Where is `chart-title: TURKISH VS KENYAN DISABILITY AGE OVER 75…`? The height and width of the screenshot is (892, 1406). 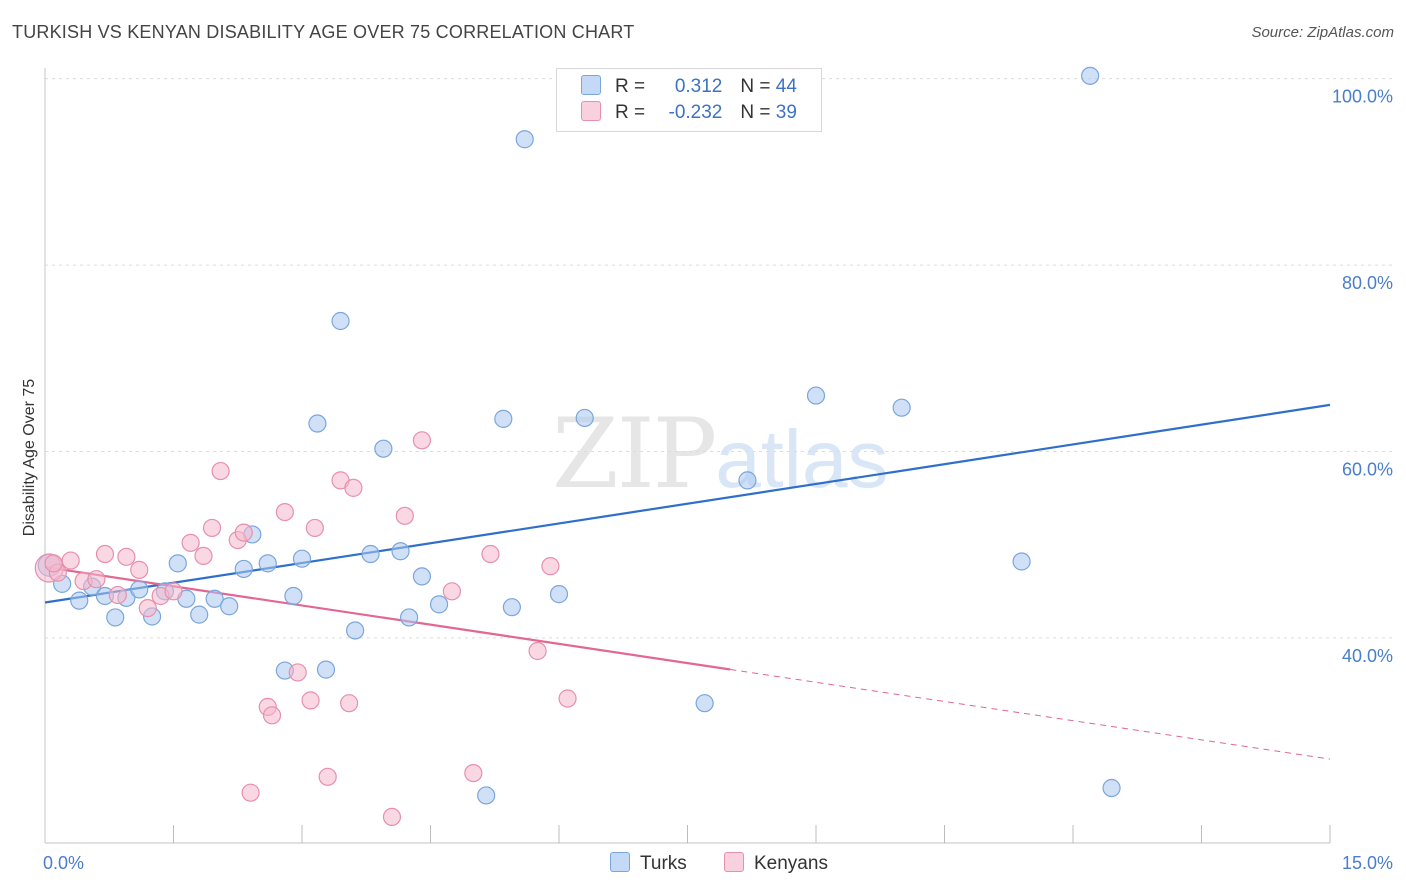
chart-title: TURKISH VS KENYAN DISABILITY AGE OVER 75… is located at coordinates (323, 32).